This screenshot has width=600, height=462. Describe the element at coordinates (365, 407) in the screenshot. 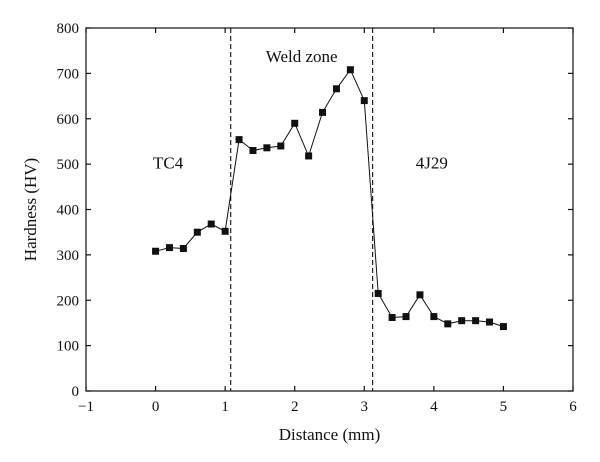

I see `x-tick-label: 3` at that location.